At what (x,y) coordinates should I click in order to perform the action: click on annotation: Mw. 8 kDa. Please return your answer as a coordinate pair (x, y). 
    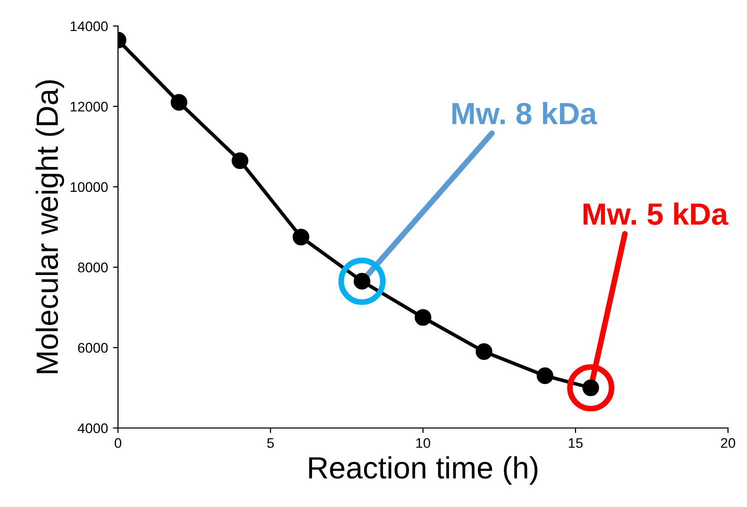
    Looking at the image, I should click on (525, 113).